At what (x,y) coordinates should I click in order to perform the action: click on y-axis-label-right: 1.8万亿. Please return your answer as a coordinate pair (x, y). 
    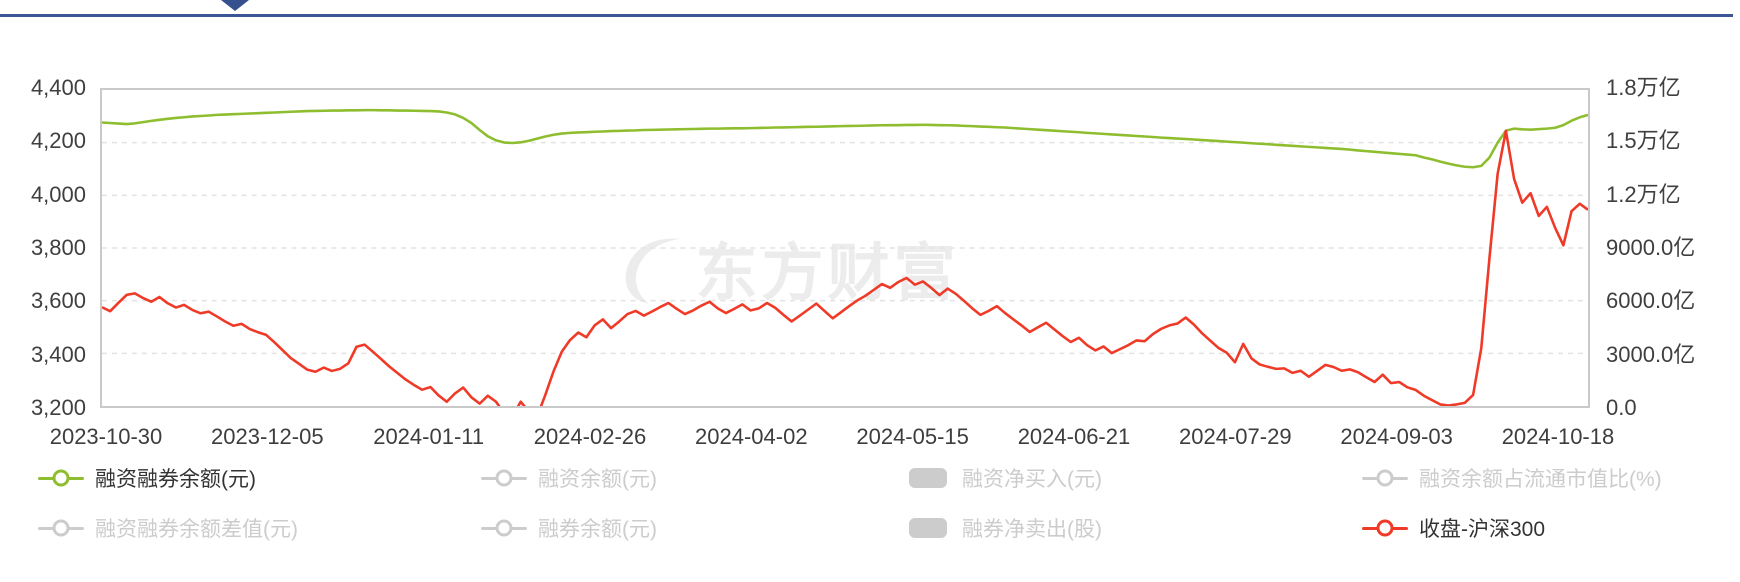
    Looking at the image, I should click on (1643, 87).